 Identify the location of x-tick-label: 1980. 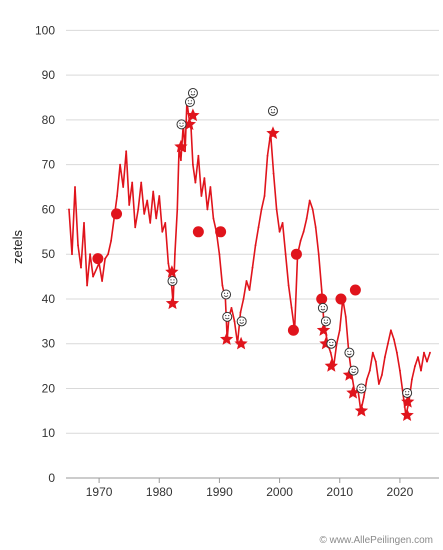
(159, 492).